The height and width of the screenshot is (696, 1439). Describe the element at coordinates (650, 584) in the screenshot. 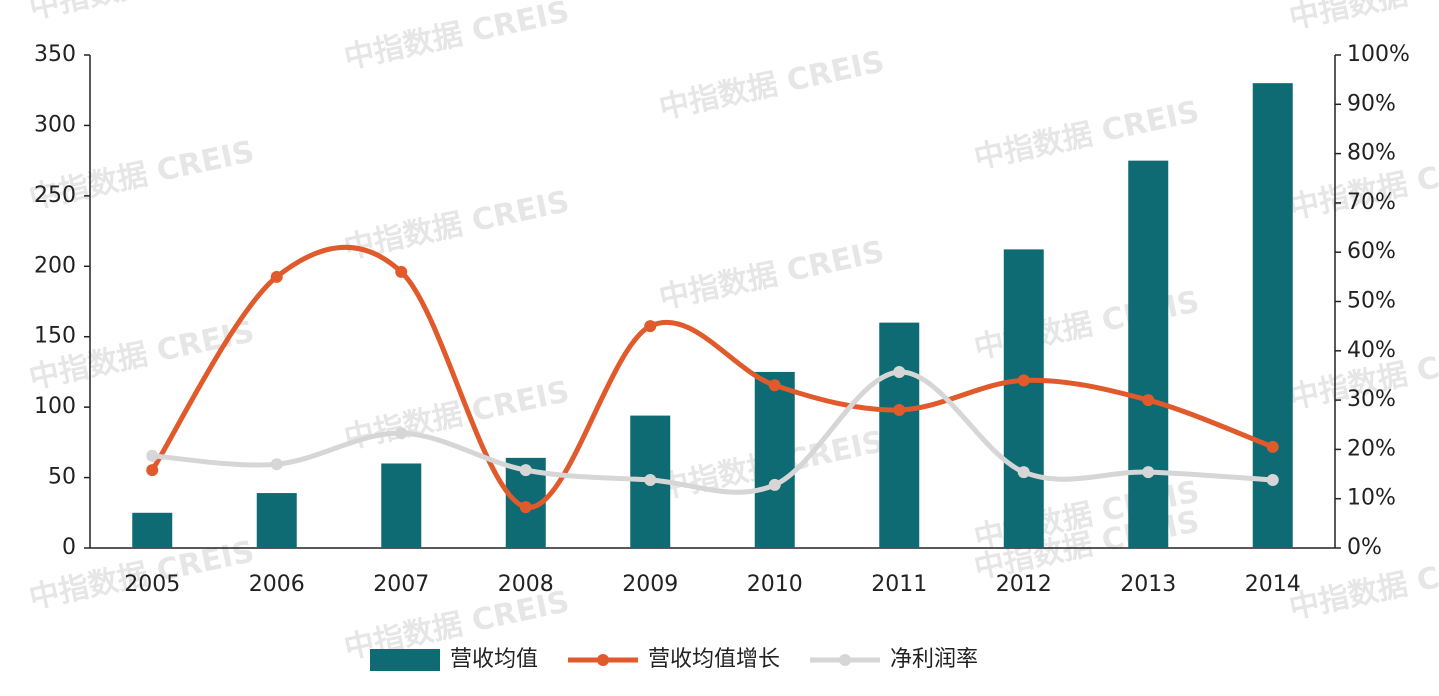

I see `x-tick-label: 2009` at that location.